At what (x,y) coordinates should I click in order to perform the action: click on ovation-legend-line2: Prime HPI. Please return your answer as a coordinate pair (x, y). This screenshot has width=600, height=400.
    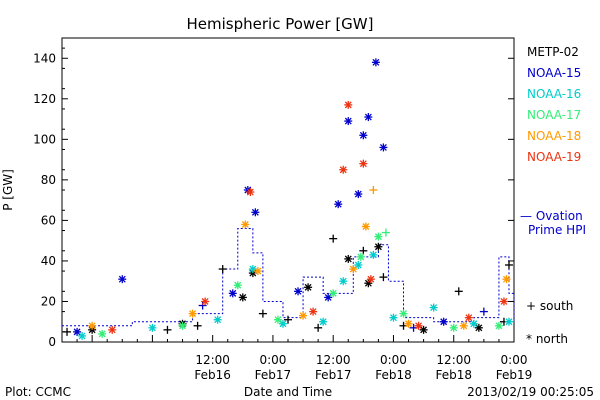
    Looking at the image, I should click on (557, 230).